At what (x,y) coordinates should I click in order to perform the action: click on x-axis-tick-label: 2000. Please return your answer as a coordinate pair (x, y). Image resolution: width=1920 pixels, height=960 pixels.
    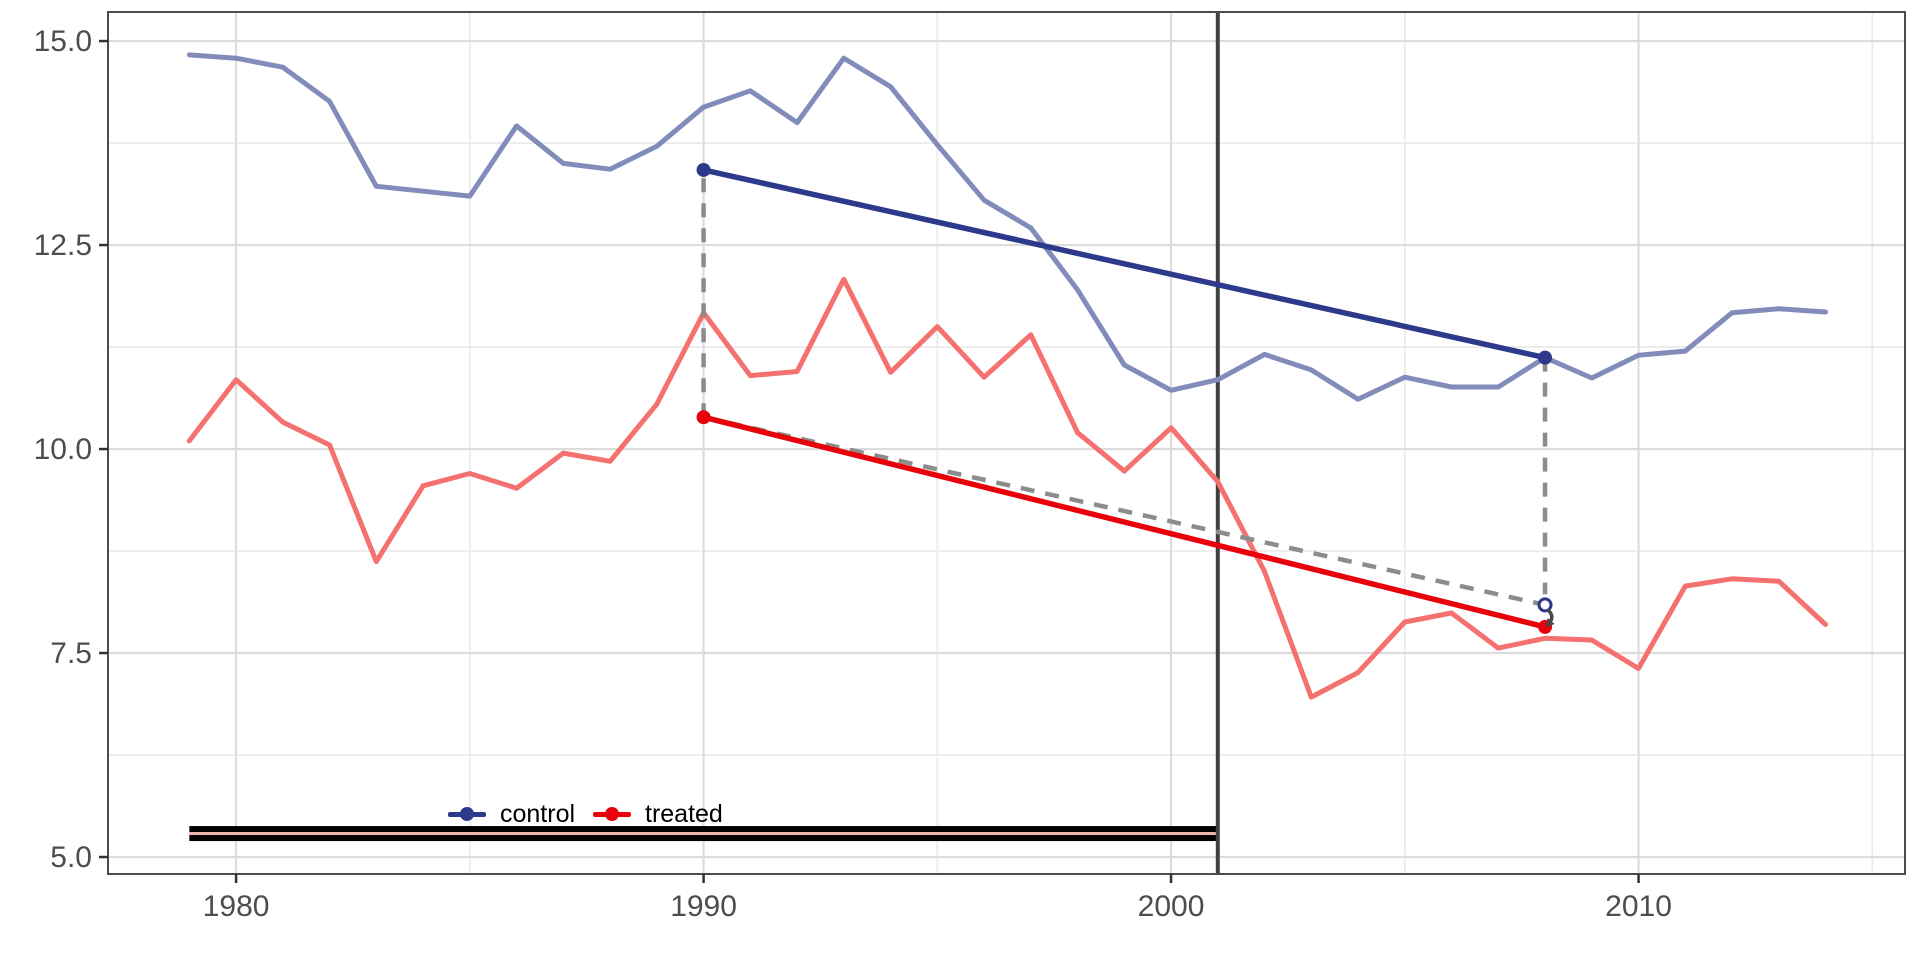
    Looking at the image, I should click on (1171, 906).